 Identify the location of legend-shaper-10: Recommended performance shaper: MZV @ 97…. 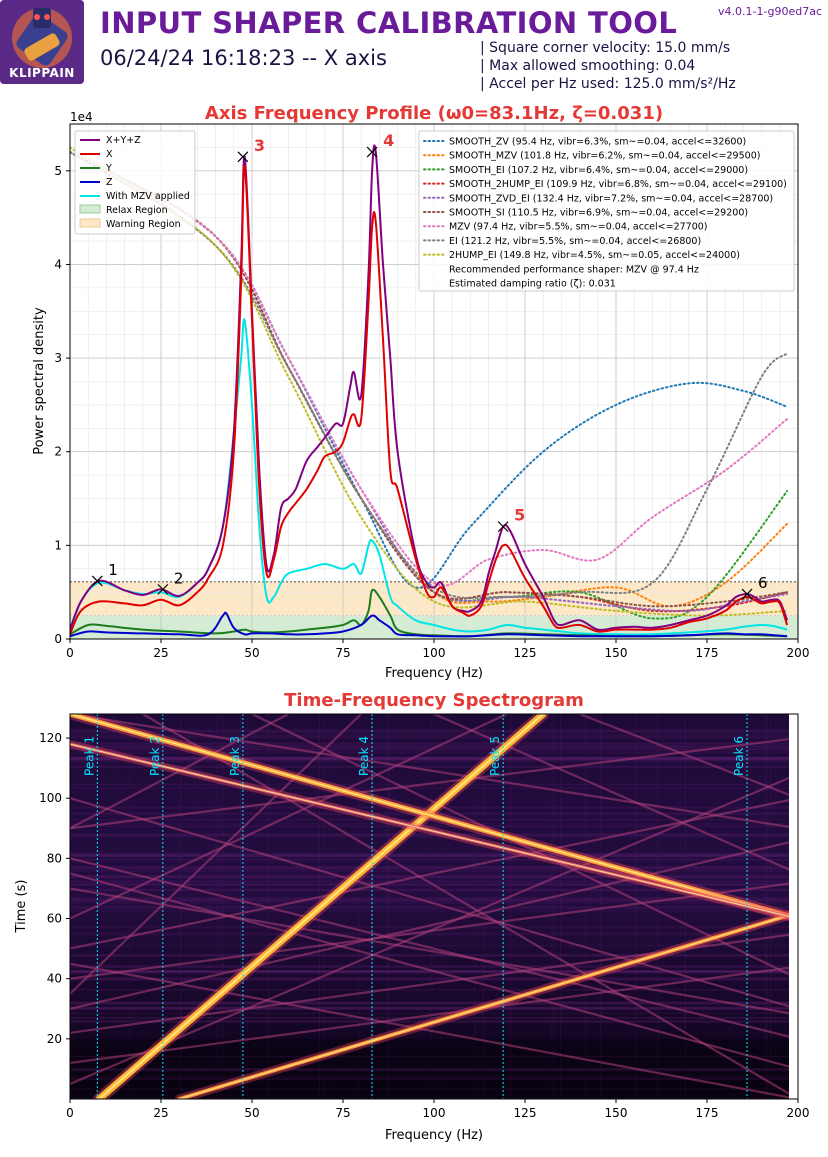
(574, 269).